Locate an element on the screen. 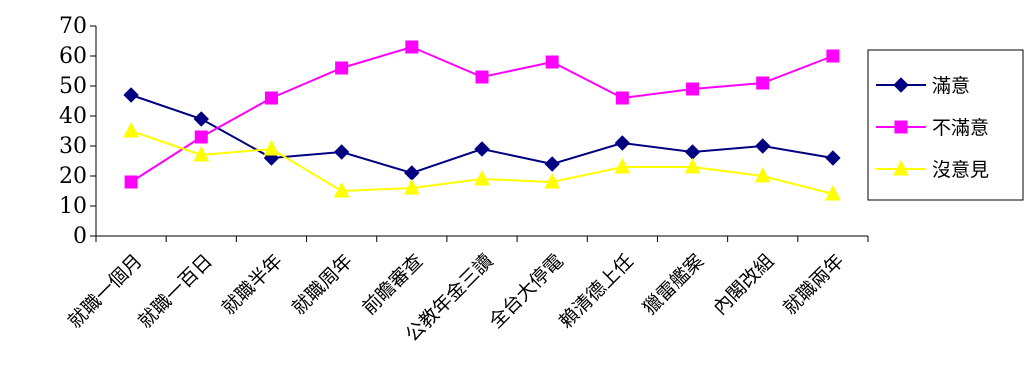  y-tick-label: 10 is located at coordinates (73, 206).